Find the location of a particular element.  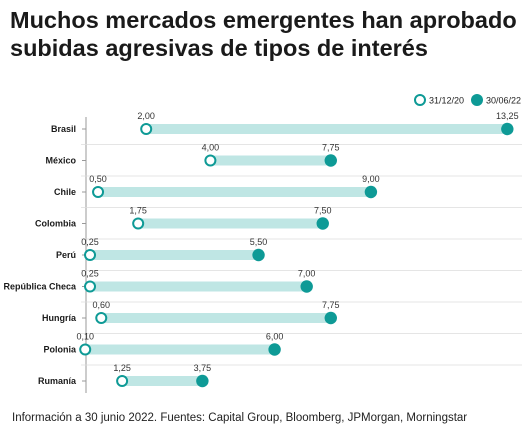

category-label: Perú is located at coordinates (66, 255).